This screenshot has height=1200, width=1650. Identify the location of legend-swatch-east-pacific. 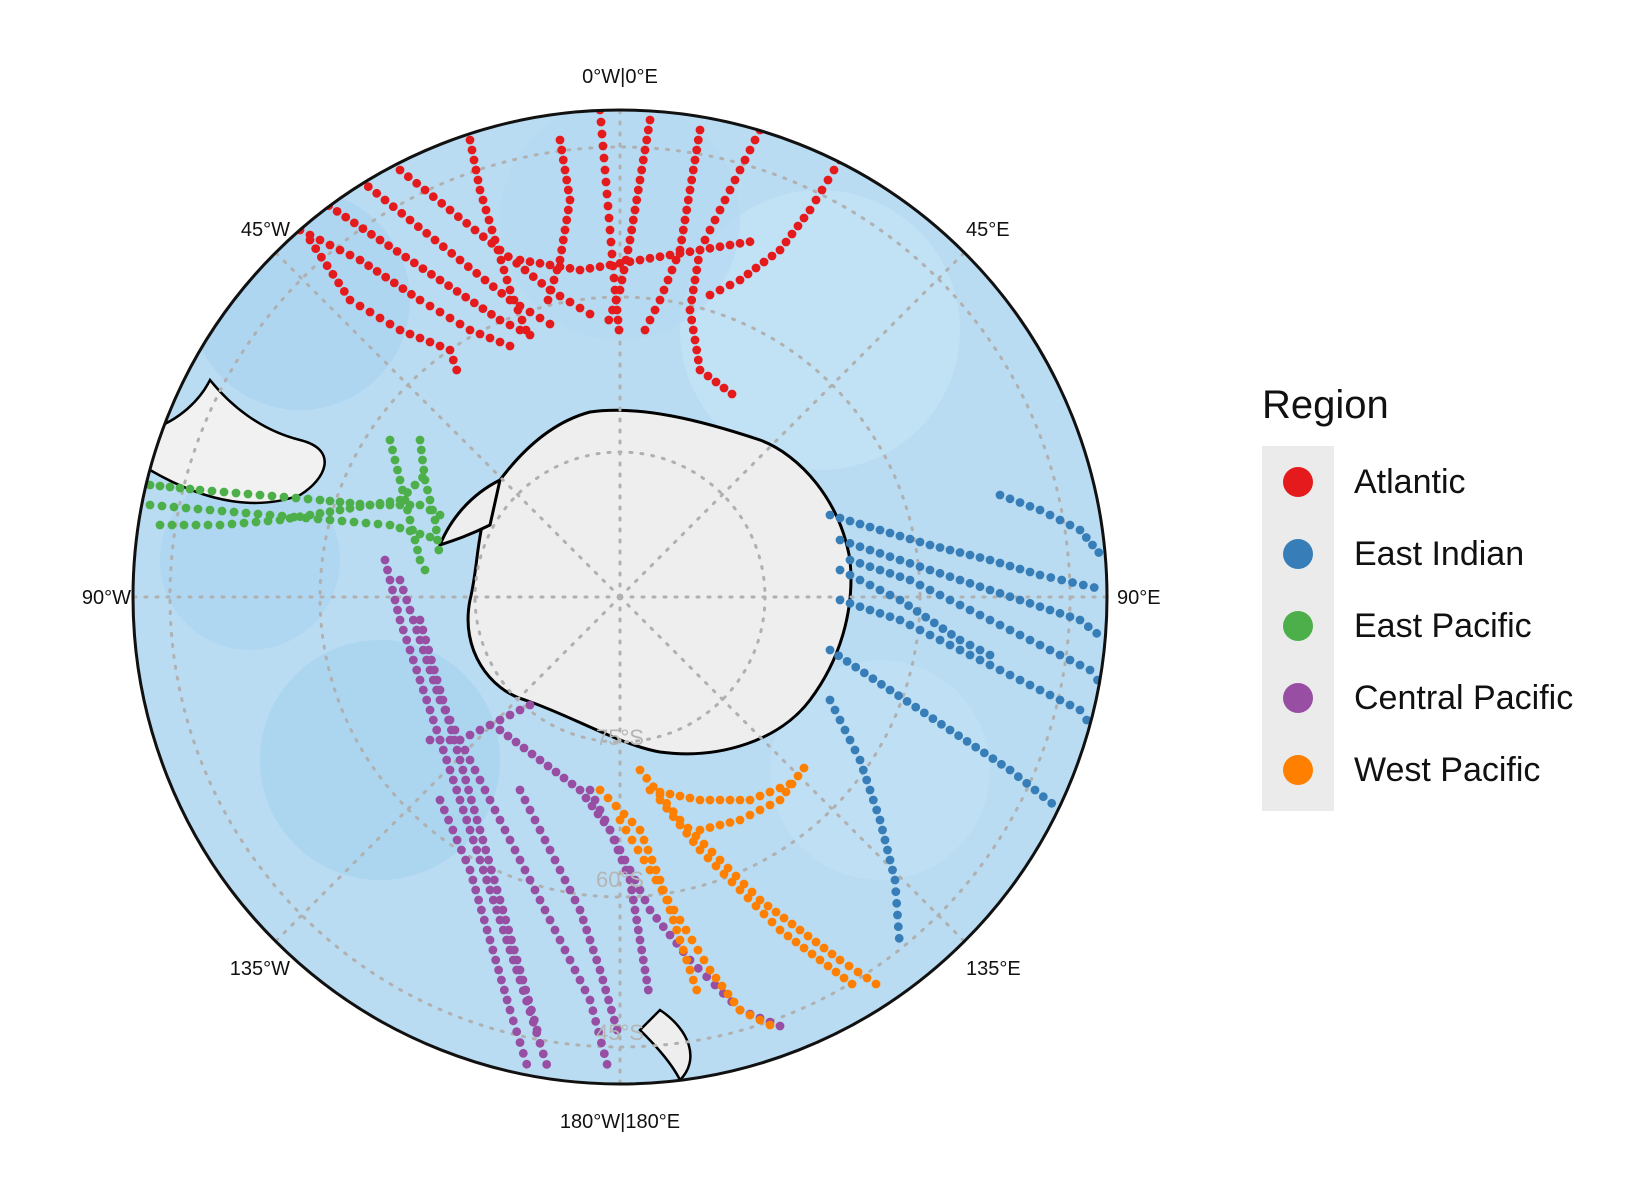
(1298, 626).